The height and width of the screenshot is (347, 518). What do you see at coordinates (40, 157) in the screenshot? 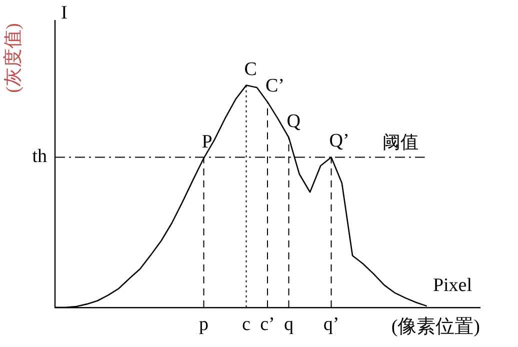
I see `text: th` at bounding box center [40, 157].